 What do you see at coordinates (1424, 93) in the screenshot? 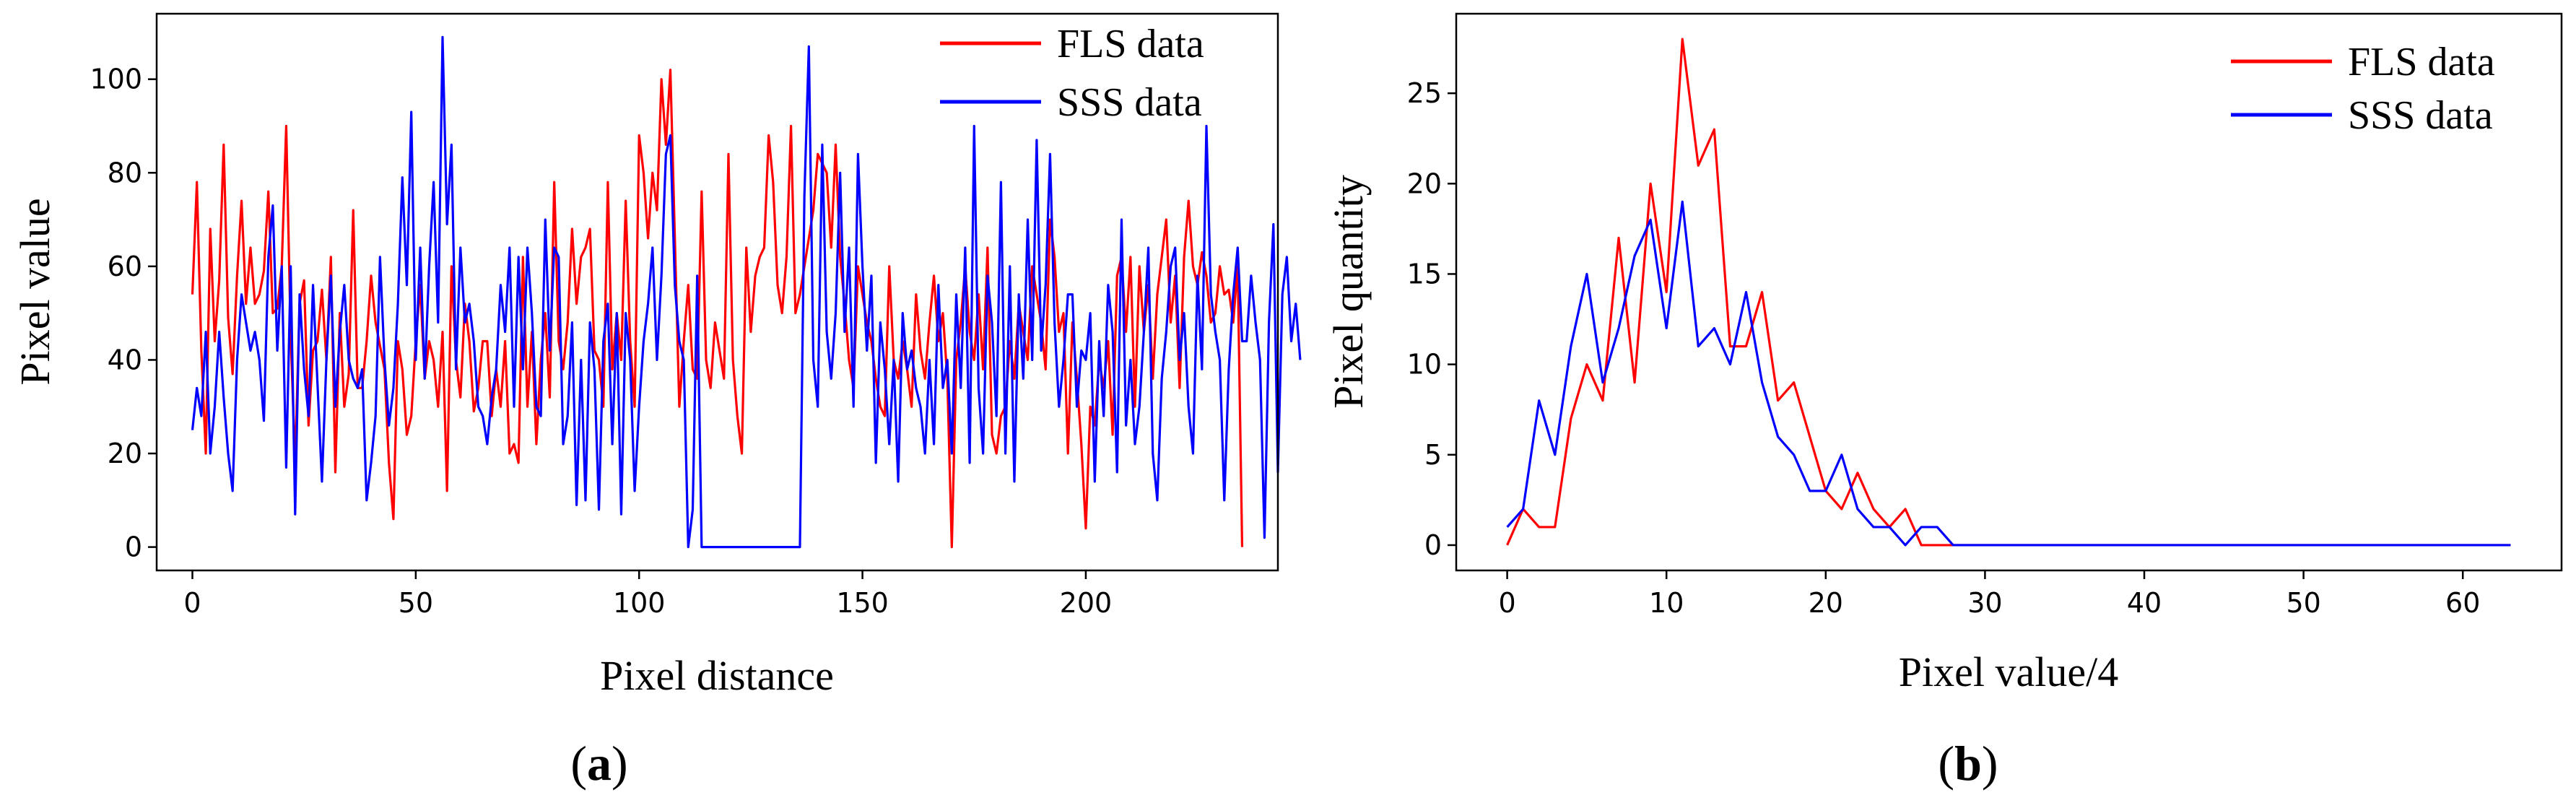
I see `panel-b-y-tick-label: 25` at bounding box center [1424, 93].